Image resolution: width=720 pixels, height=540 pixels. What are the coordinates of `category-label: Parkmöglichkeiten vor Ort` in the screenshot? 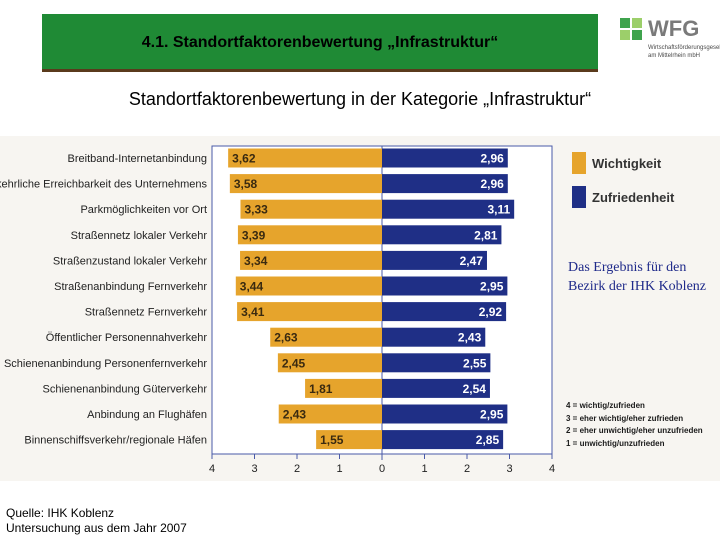 It's located at (143, 210).